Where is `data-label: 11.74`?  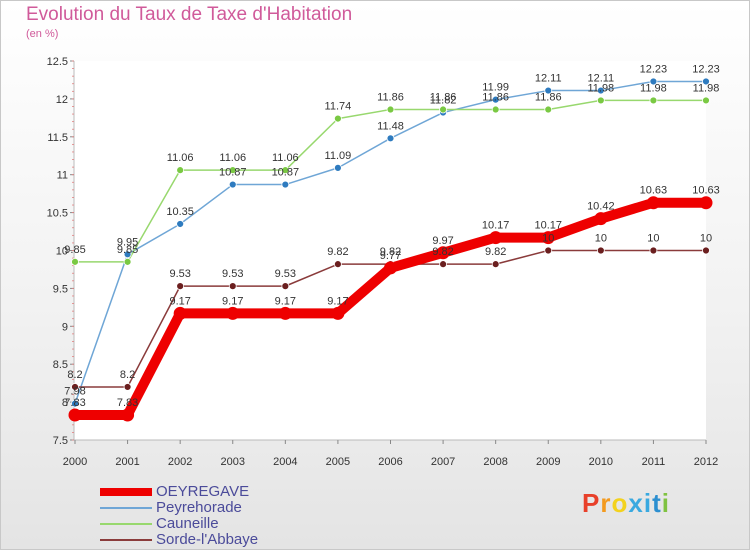 data-label: 11.74 is located at coordinates (338, 107).